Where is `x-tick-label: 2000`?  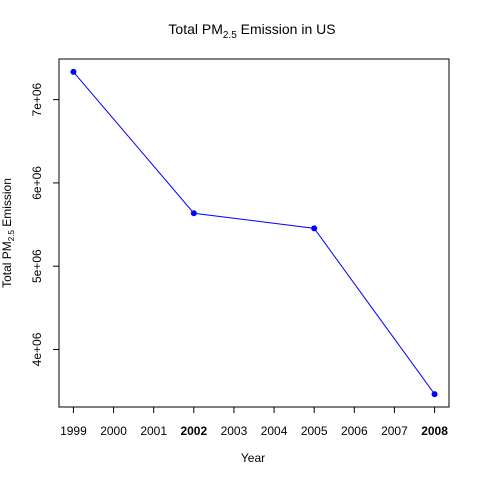 x-tick-label: 2000 is located at coordinates (113, 431).